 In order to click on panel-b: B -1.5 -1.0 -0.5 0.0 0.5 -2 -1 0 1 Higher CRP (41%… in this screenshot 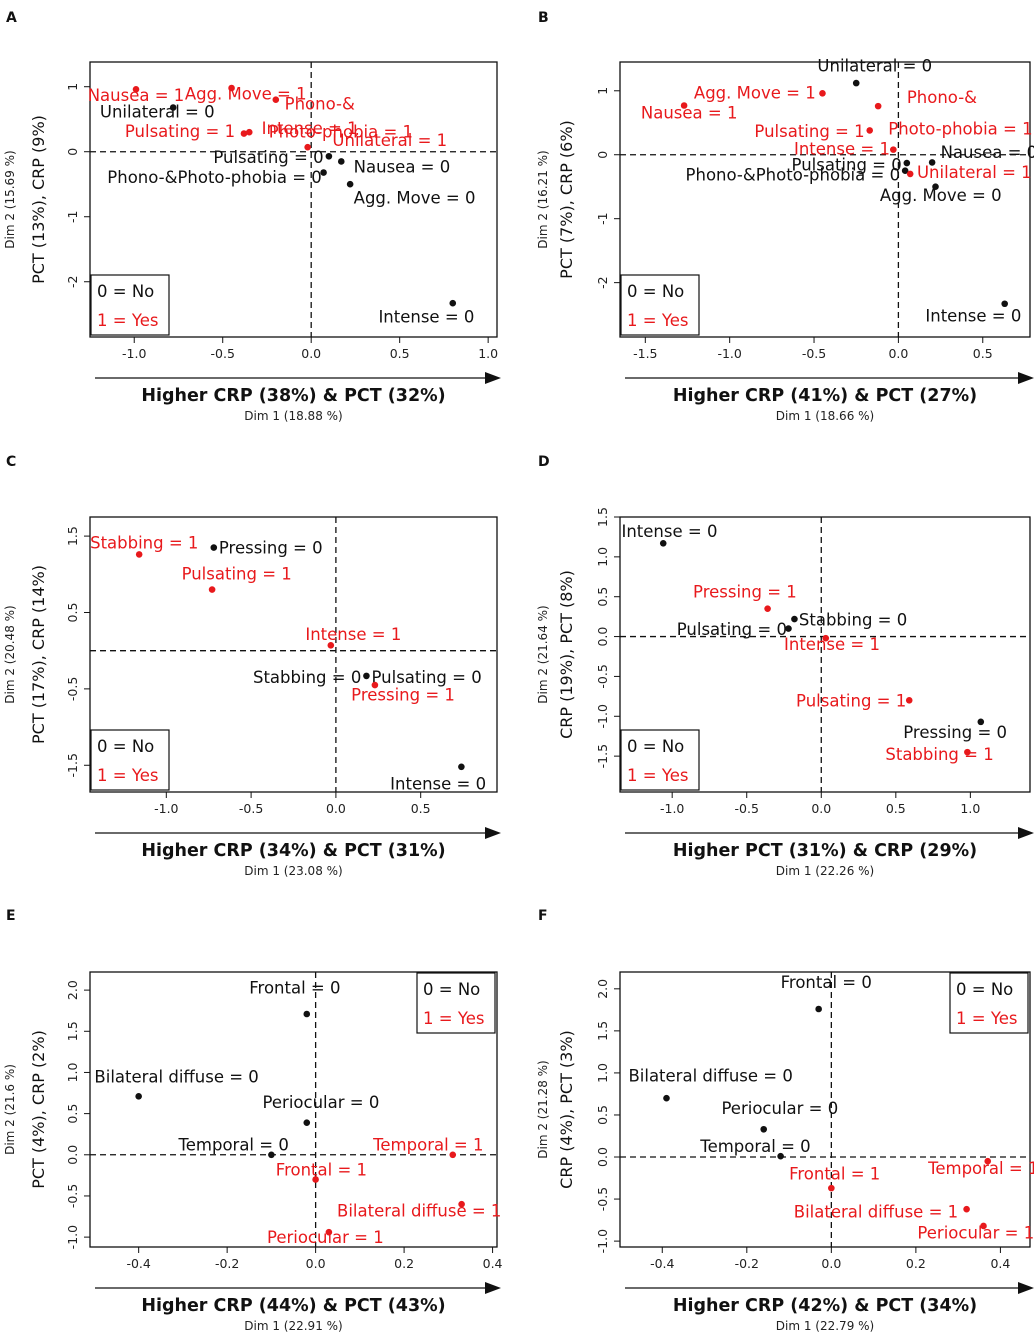, I will do `click(785, 216)`.